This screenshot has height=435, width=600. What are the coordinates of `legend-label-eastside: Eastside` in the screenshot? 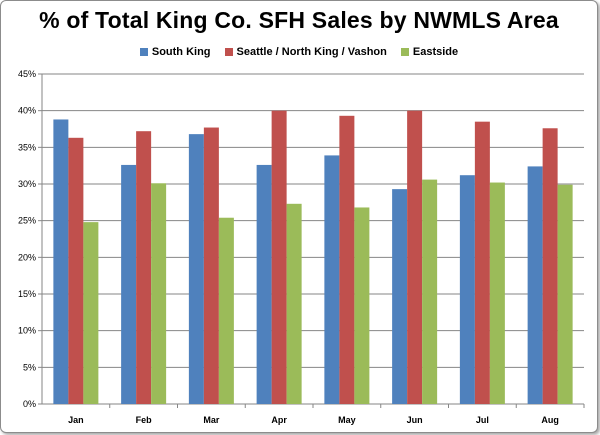 It's located at (435, 52).